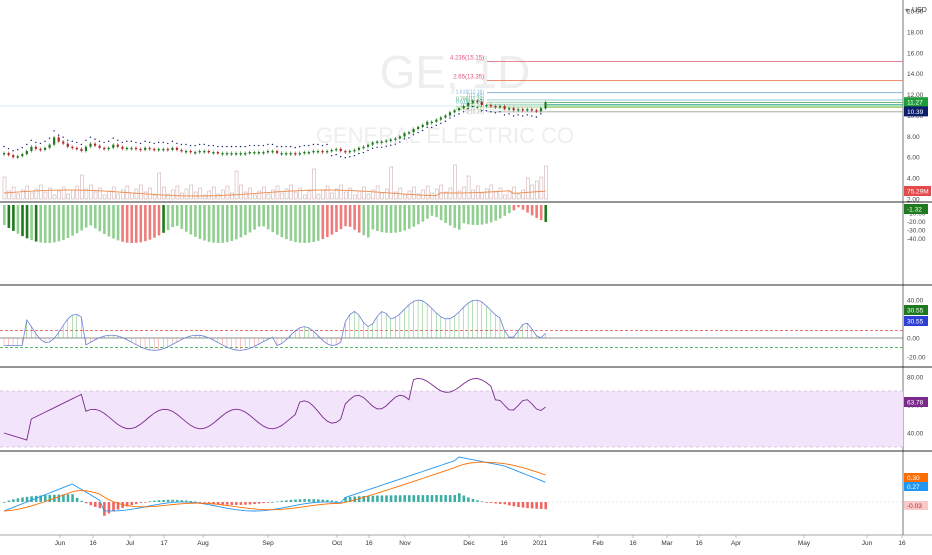 Image resolution: width=932 pixels, height=555 pixels. Describe the element at coordinates (455, 72) in the screenshot. I see `watermark-ticker: GE, 1D` at that location.